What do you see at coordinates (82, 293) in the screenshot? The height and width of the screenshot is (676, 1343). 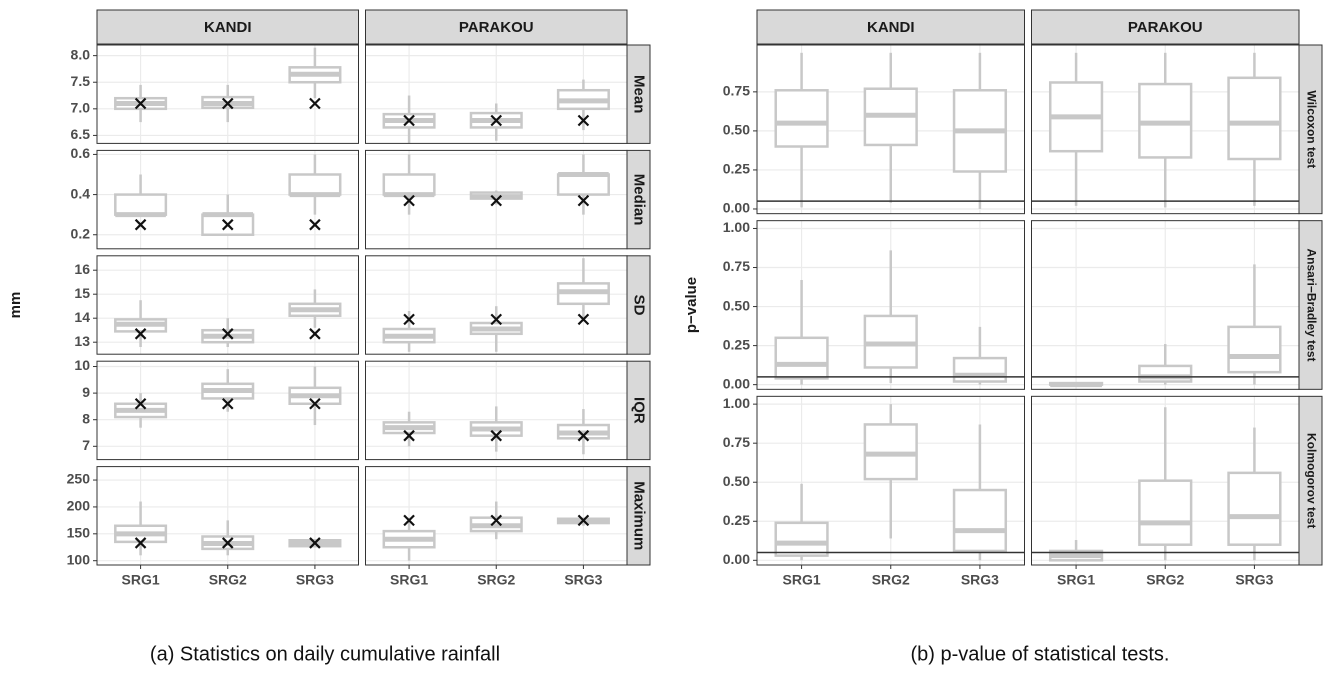 I see `y-tick-label: 15` at bounding box center [82, 293].